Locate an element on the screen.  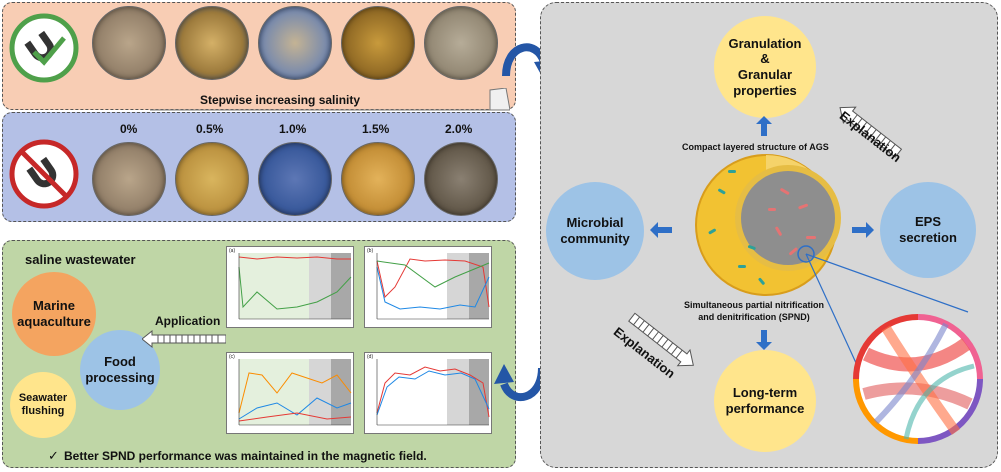
zoom-lines is located at coordinates (890, 323).